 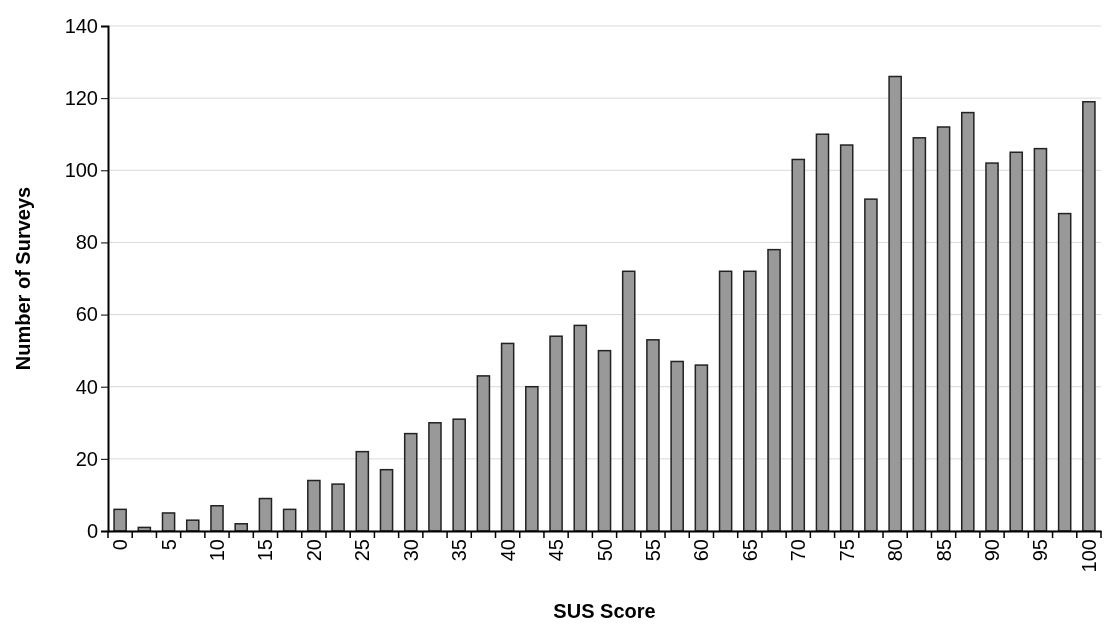 What do you see at coordinates (81, 98) in the screenshot?
I see `y-tick-label: 120` at bounding box center [81, 98].